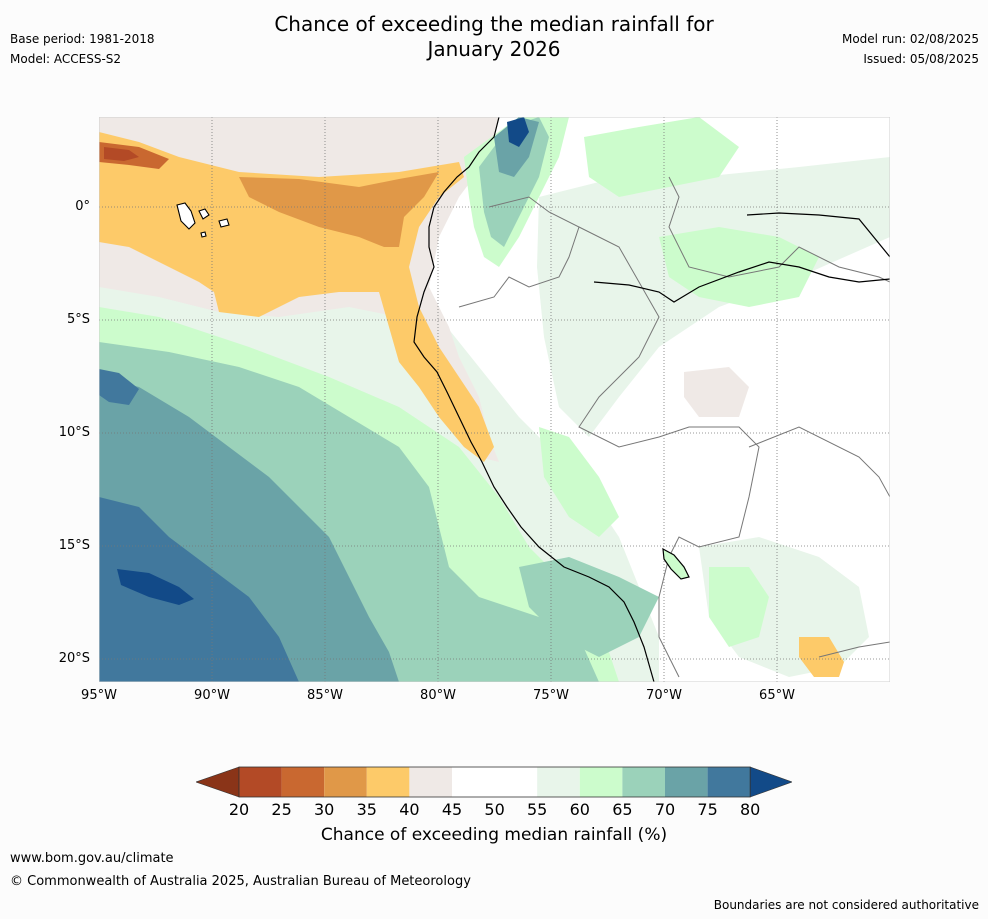  I want to click on region-75-80-ocean-west, so click(119, 387).